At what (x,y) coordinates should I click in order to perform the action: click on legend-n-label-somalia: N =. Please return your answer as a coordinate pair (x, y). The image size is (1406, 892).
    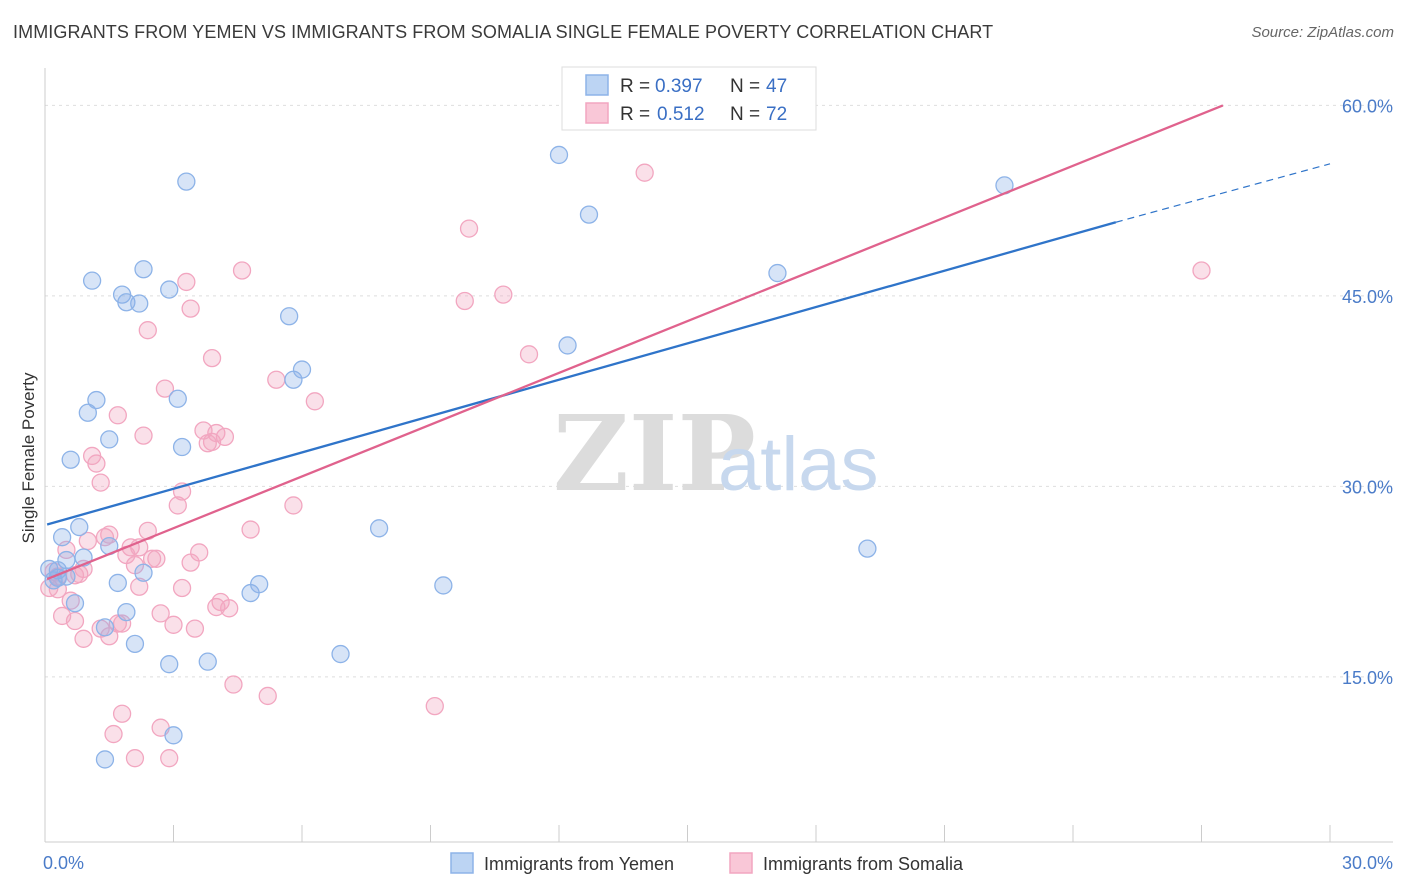
    Looking at the image, I should click on (745, 114).